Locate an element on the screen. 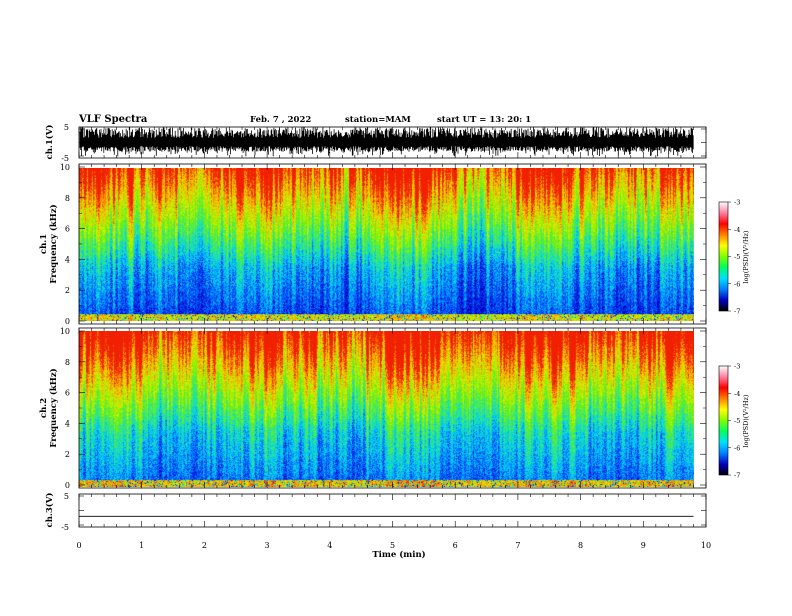 The height and width of the screenshot is (616, 792). ch2-colorbar: -3 -4 -5 -6 -7 log(PSD)(V²/Hz) is located at coordinates (734, 421).